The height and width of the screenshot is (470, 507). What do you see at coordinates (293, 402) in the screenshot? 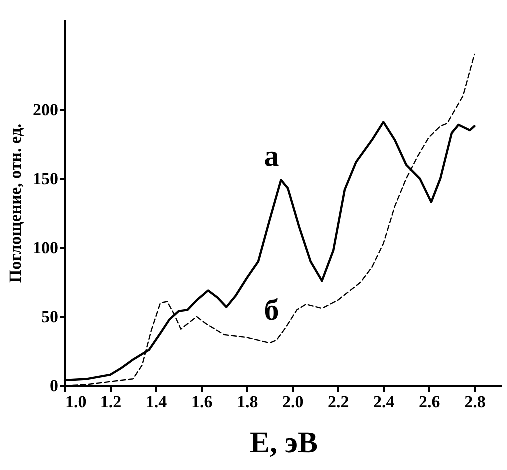
I see `x-tick-label: 2.0` at bounding box center [293, 402].